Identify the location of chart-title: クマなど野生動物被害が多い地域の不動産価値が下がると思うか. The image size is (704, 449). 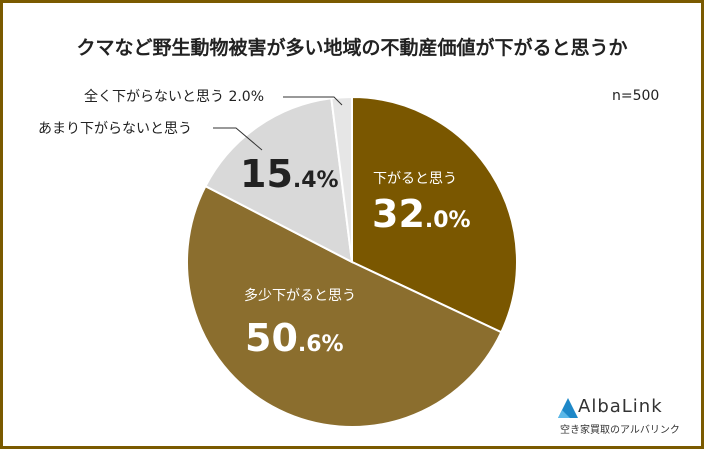
(352, 48).